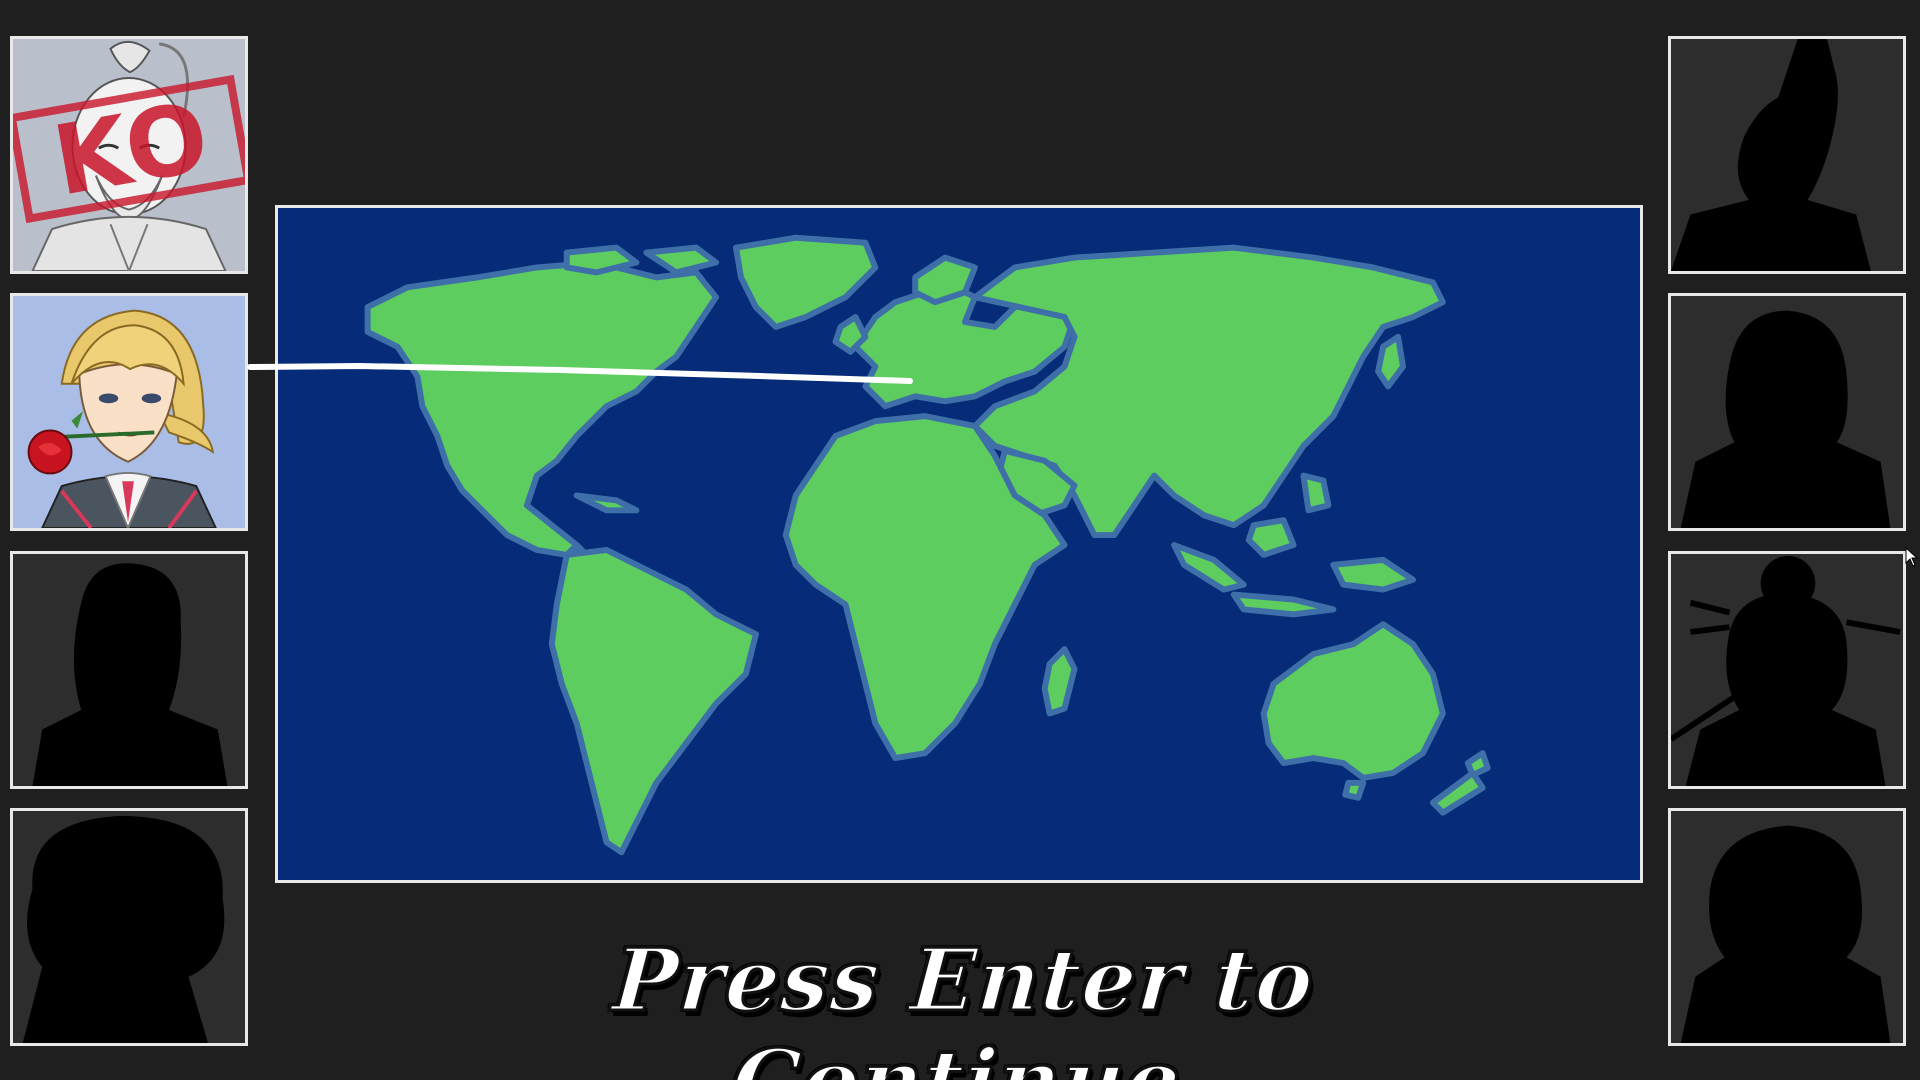 This screenshot has width=1920, height=1080. Describe the element at coordinates (1353, 701) in the screenshot. I see `continent-australia` at that location.